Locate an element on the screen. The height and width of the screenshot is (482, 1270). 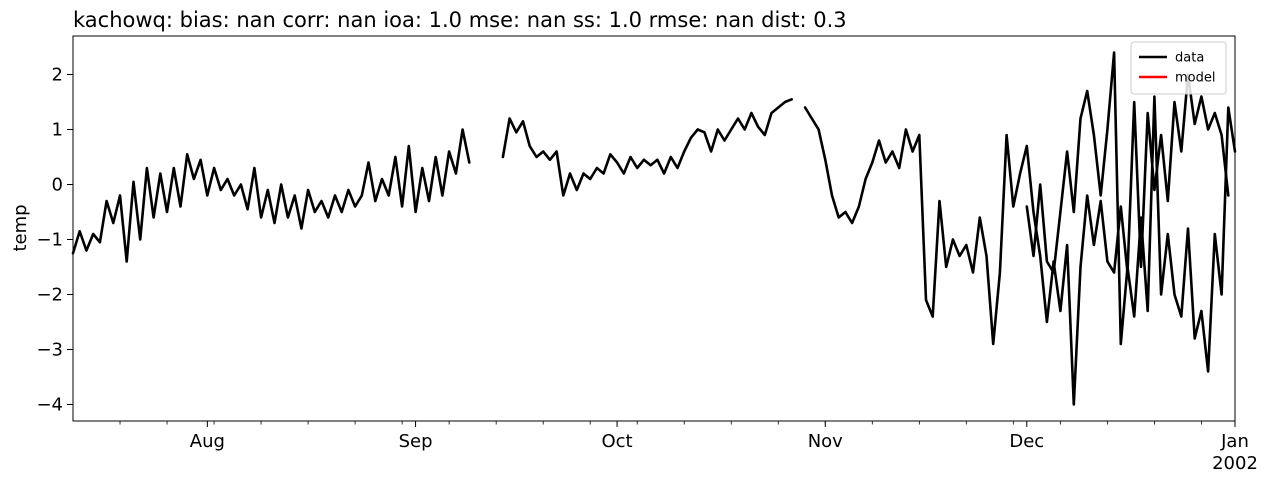
x-tick-label: Jan is located at coordinates (1234, 441).